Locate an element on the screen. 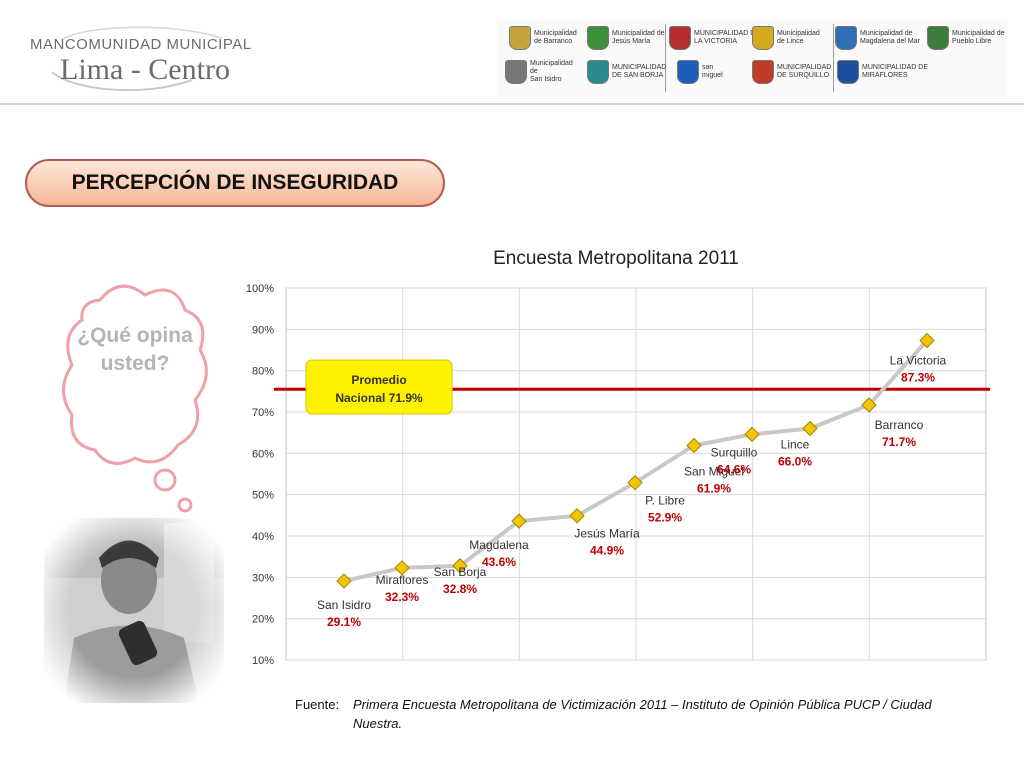 This screenshot has height=768, width=1024. category-label: Jesús María is located at coordinates (607, 534).